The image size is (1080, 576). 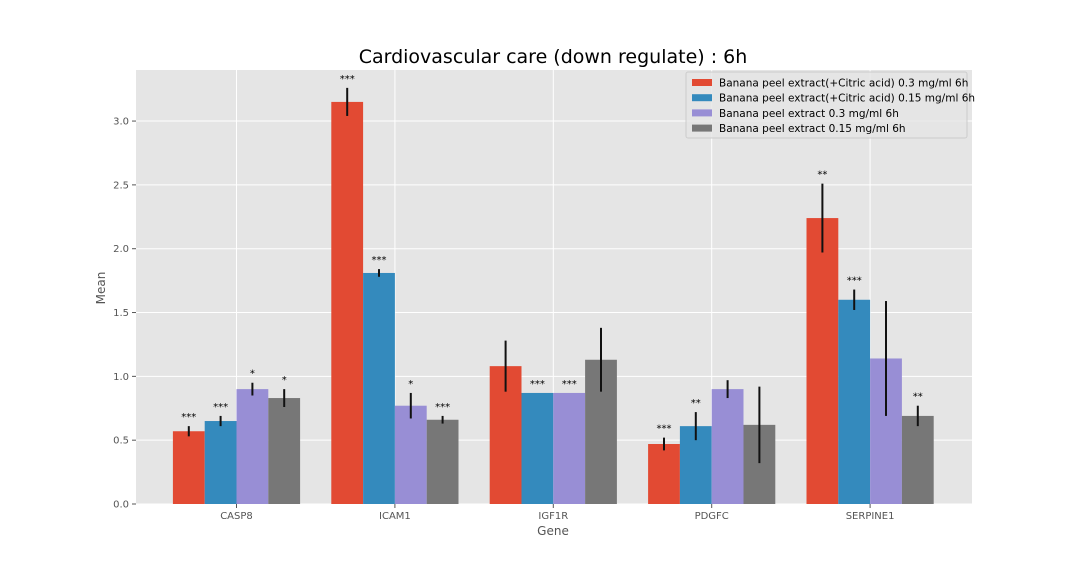 What do you see at coordinates (101, 288) in the screenshot?
I see `y-axis-label: Mean` at bounding box center [101, 288].